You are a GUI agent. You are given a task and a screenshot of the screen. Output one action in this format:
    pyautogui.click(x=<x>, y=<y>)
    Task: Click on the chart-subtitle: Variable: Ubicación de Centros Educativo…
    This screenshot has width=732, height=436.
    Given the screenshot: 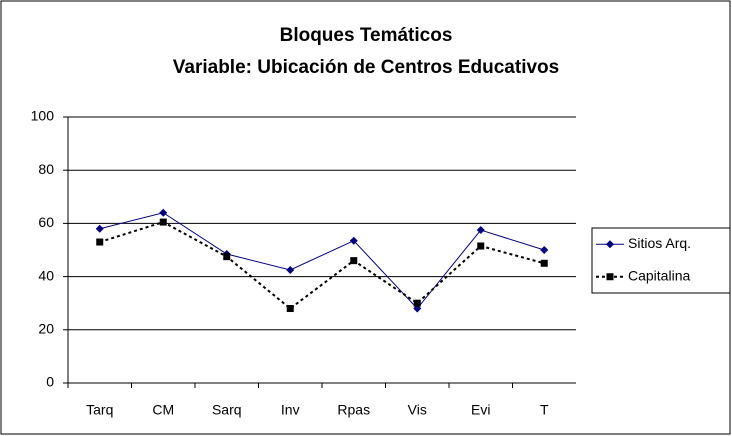 What is the action you would take?
    pyautogui.click(x=366, y=67)
    